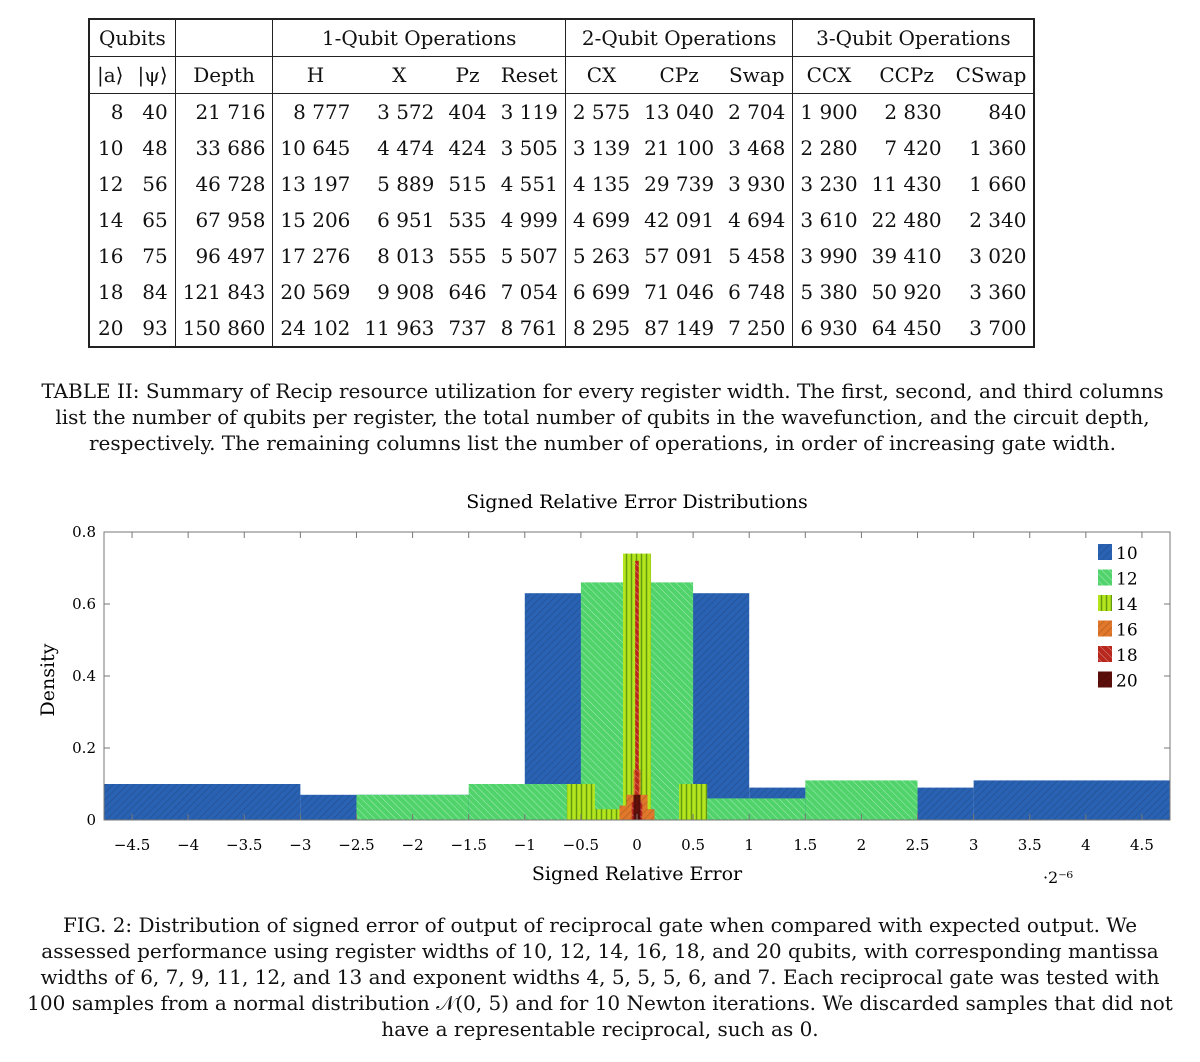 The image size is (1200, 1062). What do you see at coordinates (828, 75) in the screenshot?
I see `column-header: CCX` at bounding box center [828, 75].